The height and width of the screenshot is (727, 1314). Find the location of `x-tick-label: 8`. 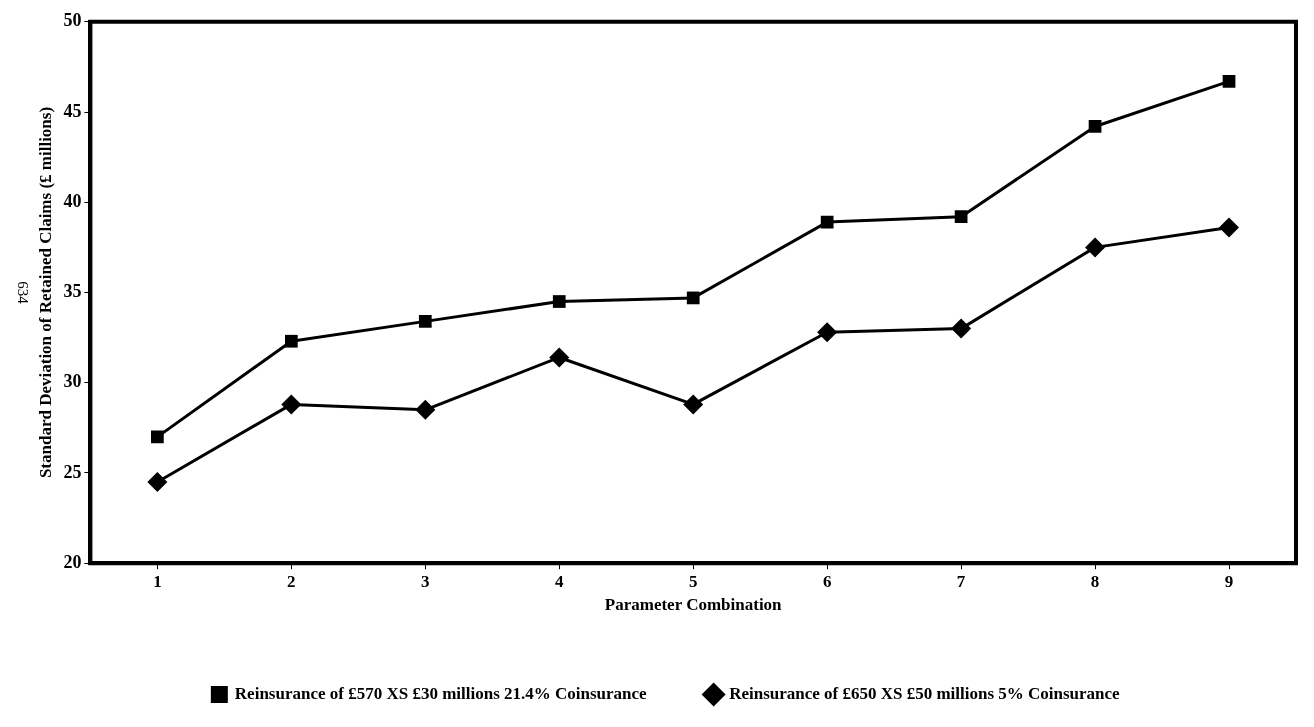

x-tick-label: 8 is located at coordinates (1095, 581).